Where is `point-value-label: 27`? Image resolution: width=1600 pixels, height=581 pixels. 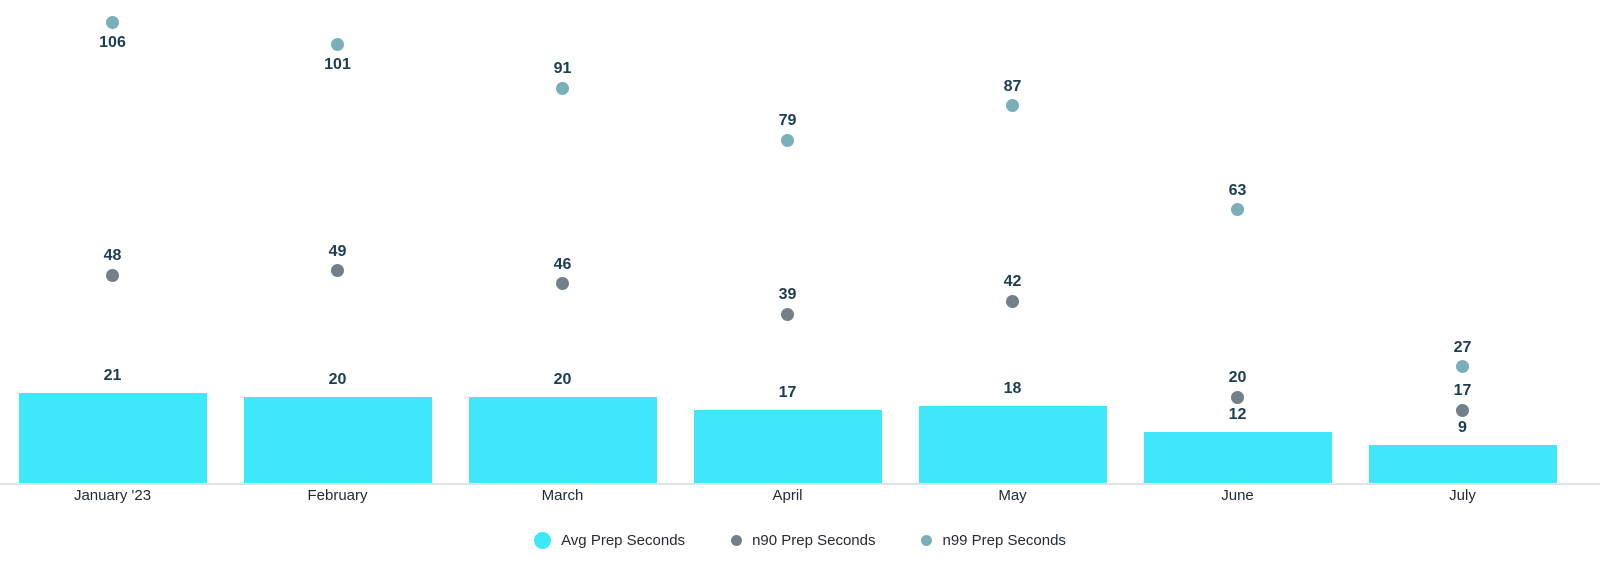 point-value-label: 27 is located at coordinates (1462, 347).